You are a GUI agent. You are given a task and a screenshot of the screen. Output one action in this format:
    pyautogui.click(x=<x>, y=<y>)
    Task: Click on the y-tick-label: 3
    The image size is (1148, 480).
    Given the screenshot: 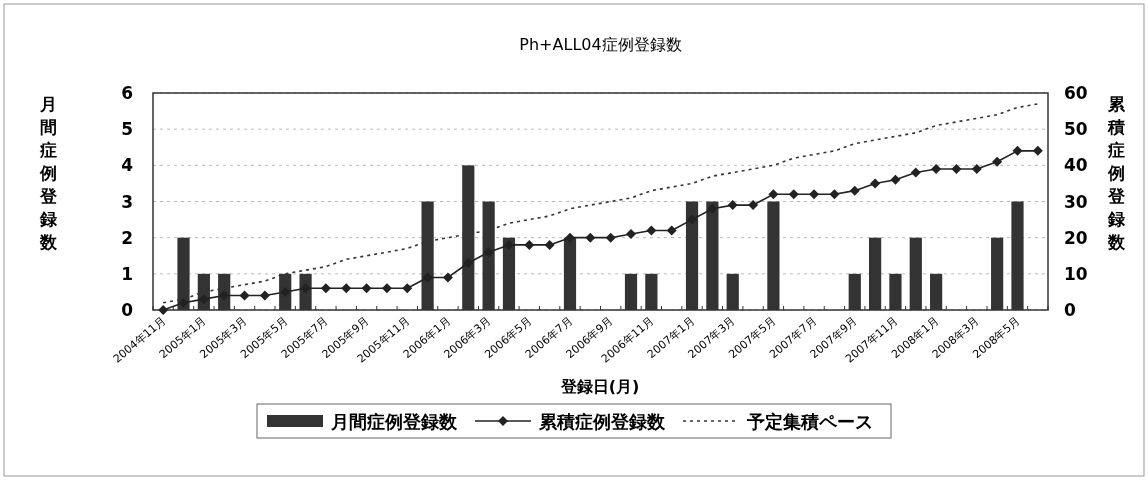 What is the action you would take?
    pyautogui.click(x=127, y=201)
    